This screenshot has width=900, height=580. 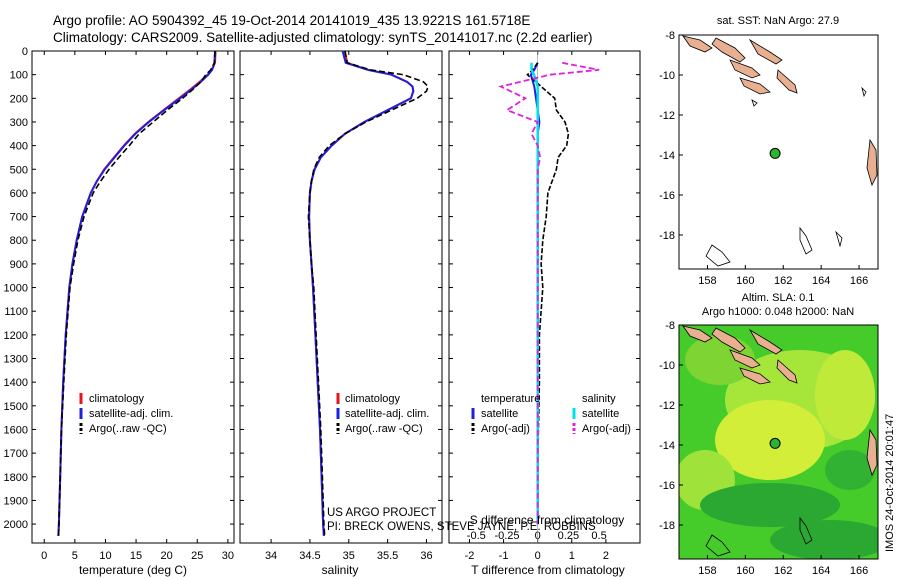 What do you see at coordinates (506, 536) in the screenshot?
I see `x2-tick-label: -0.25` at bounding box center [506, 536].